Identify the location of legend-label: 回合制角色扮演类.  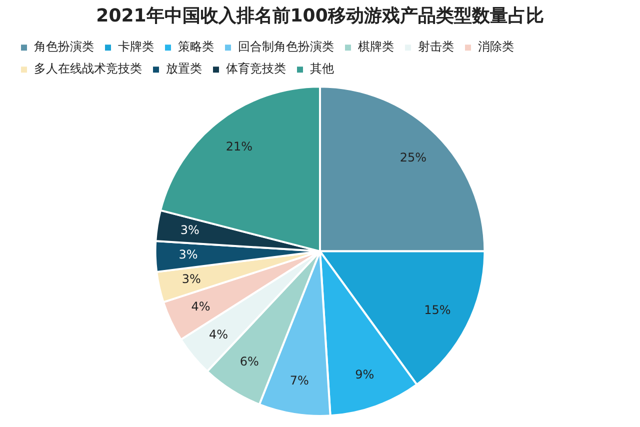
(286, 47).